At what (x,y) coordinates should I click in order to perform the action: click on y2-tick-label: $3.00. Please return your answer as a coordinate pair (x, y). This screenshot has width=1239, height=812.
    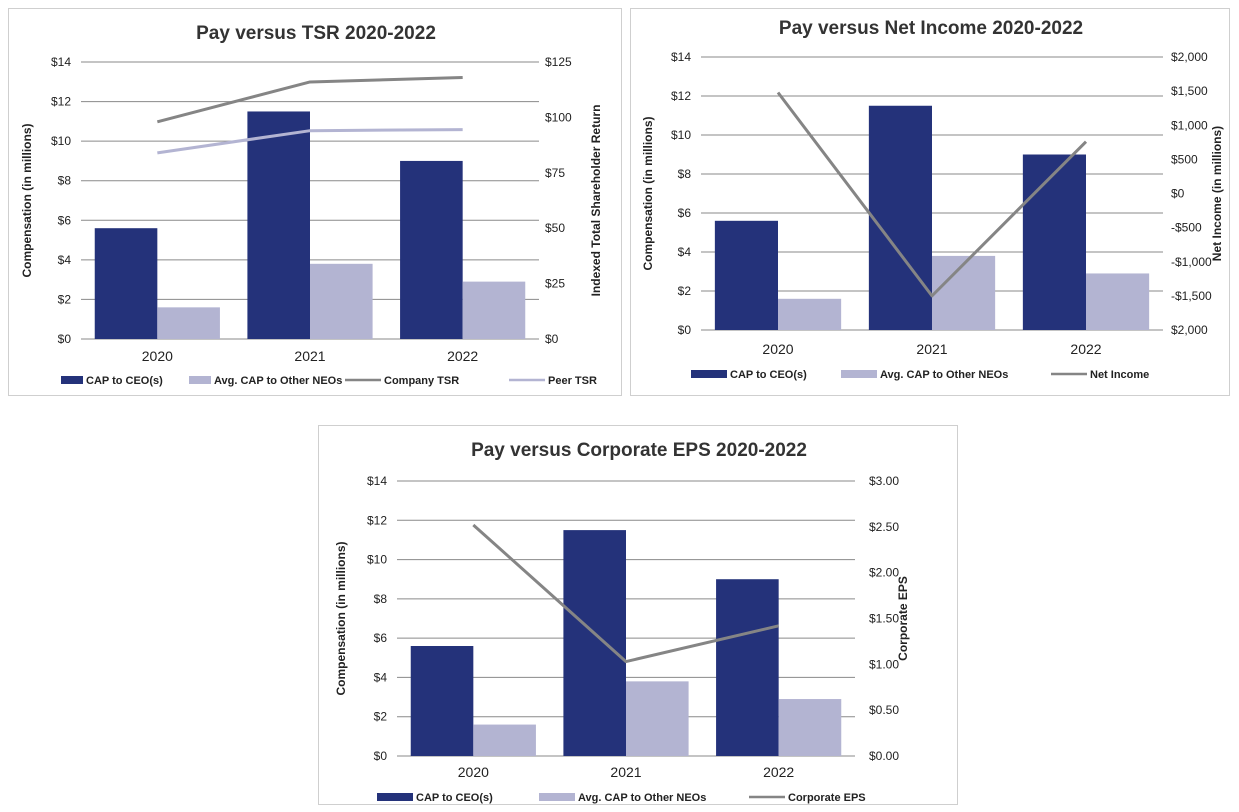
    Looking at the image, I should click on (884, 481).